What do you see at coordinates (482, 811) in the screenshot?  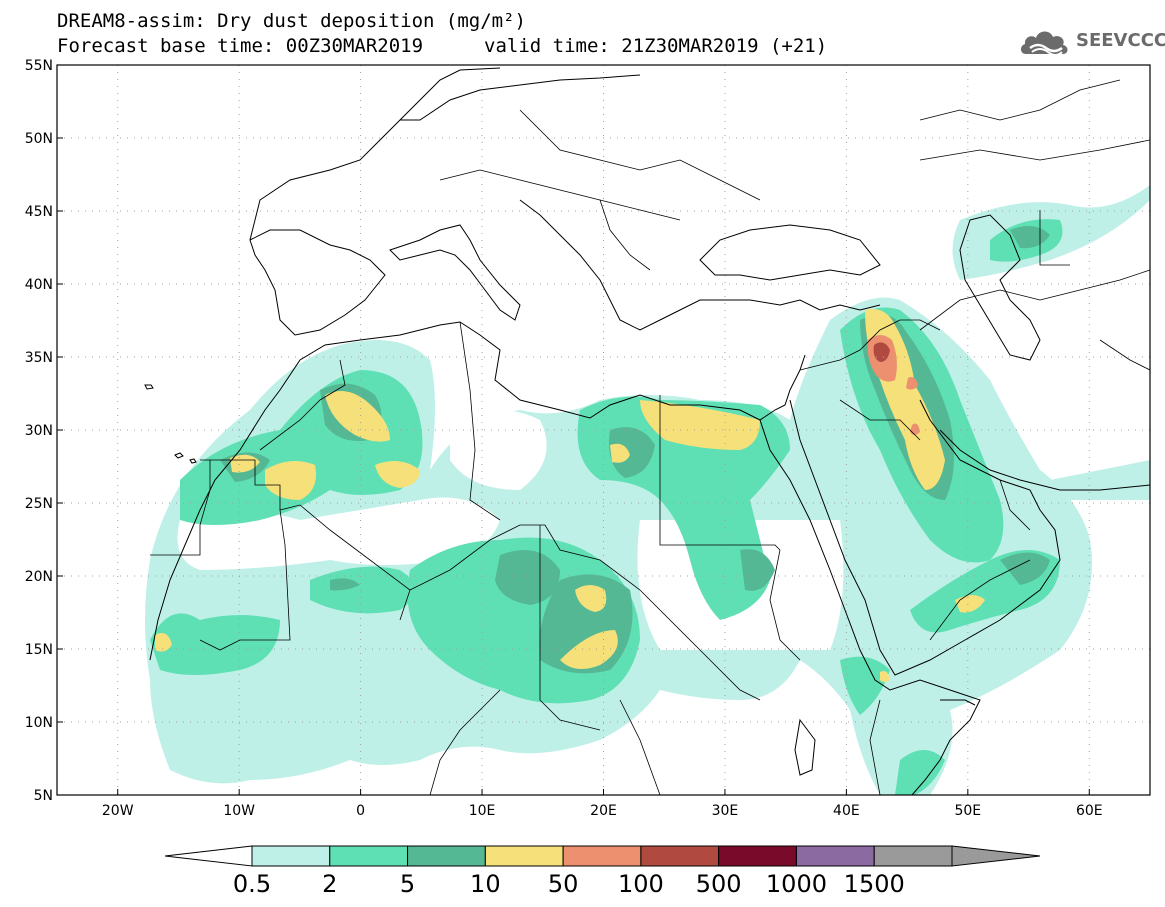 I see `lon-tick-label: 10E` at bounding box center [482, 811].